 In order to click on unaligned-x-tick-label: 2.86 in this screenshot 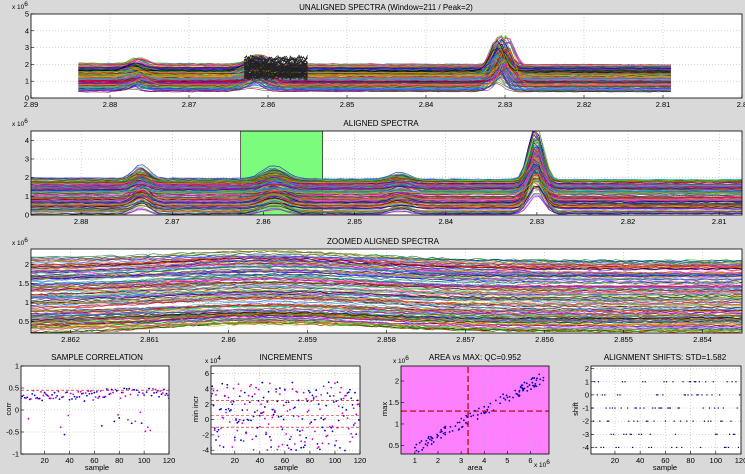, I will do `click(268, 104)`.